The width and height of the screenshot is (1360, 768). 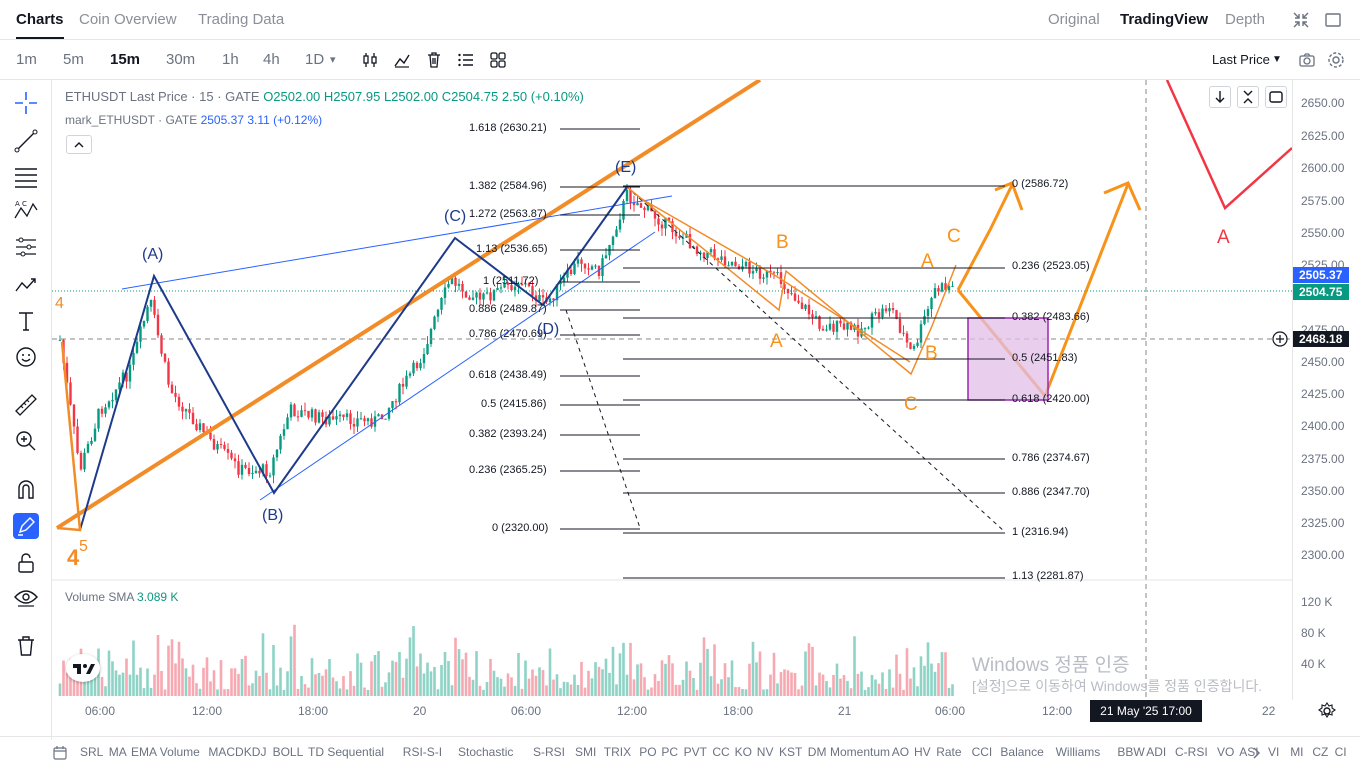 What do you see at coordinates (1078, 752) in the screenshot?
I see `indicator-item: Williams` at bounding box center [1078, 752].